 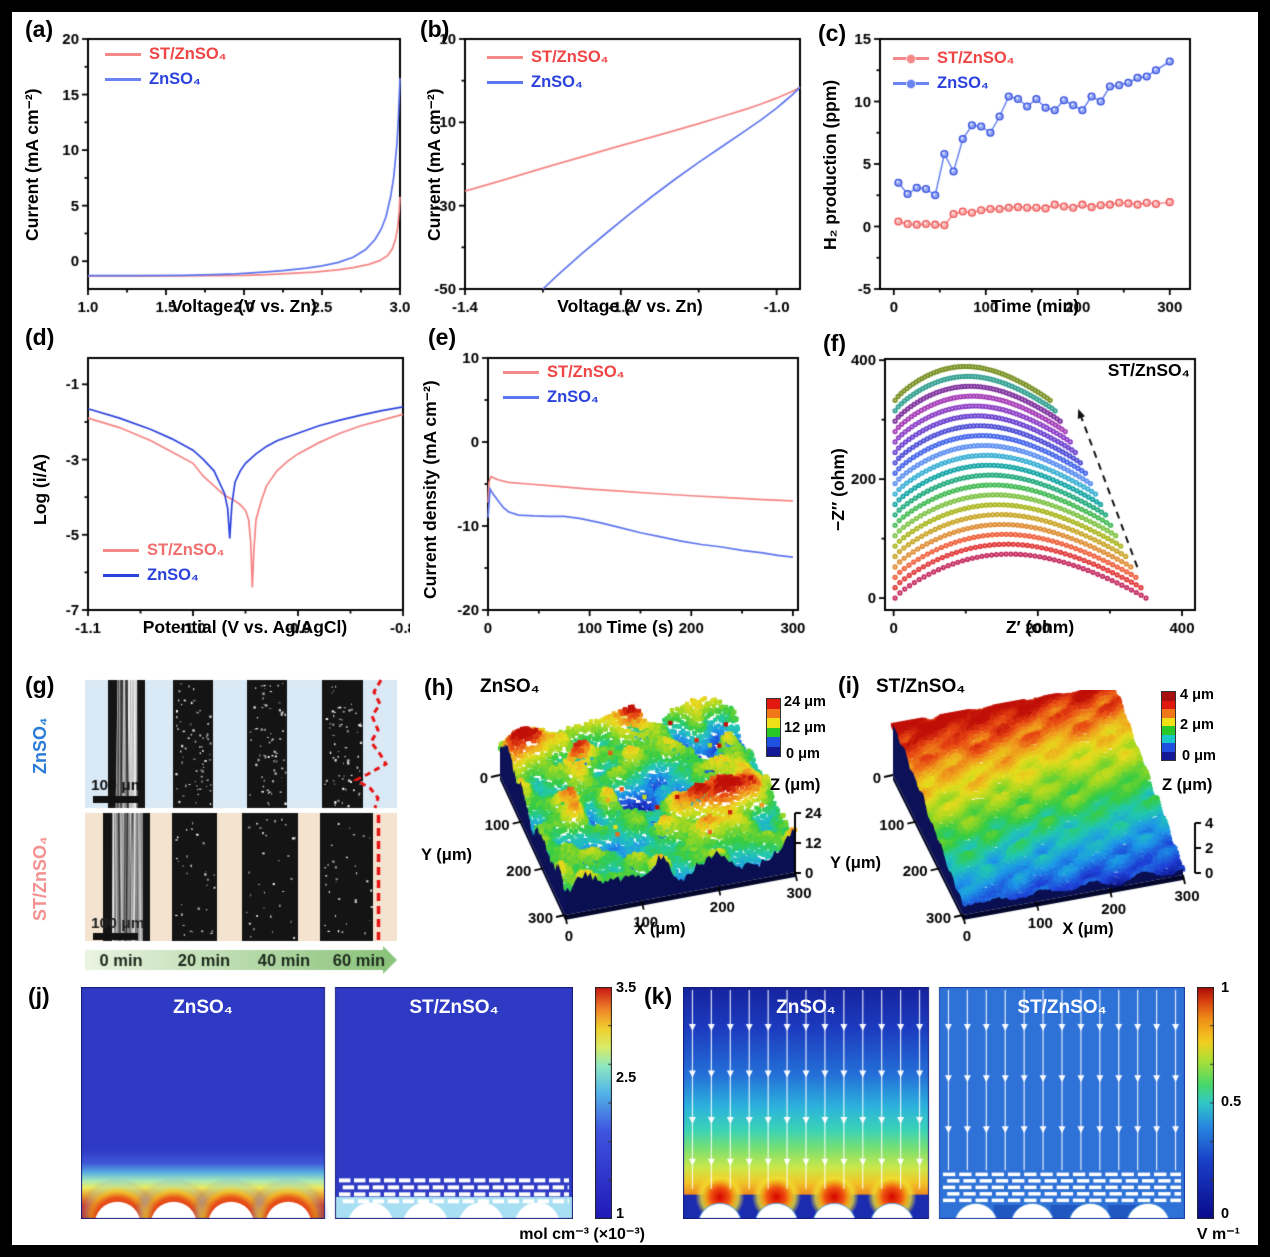 I want to click on panel-a-xaxis-label: Voltage (V vs. Zn), so click(x=244, y=306).